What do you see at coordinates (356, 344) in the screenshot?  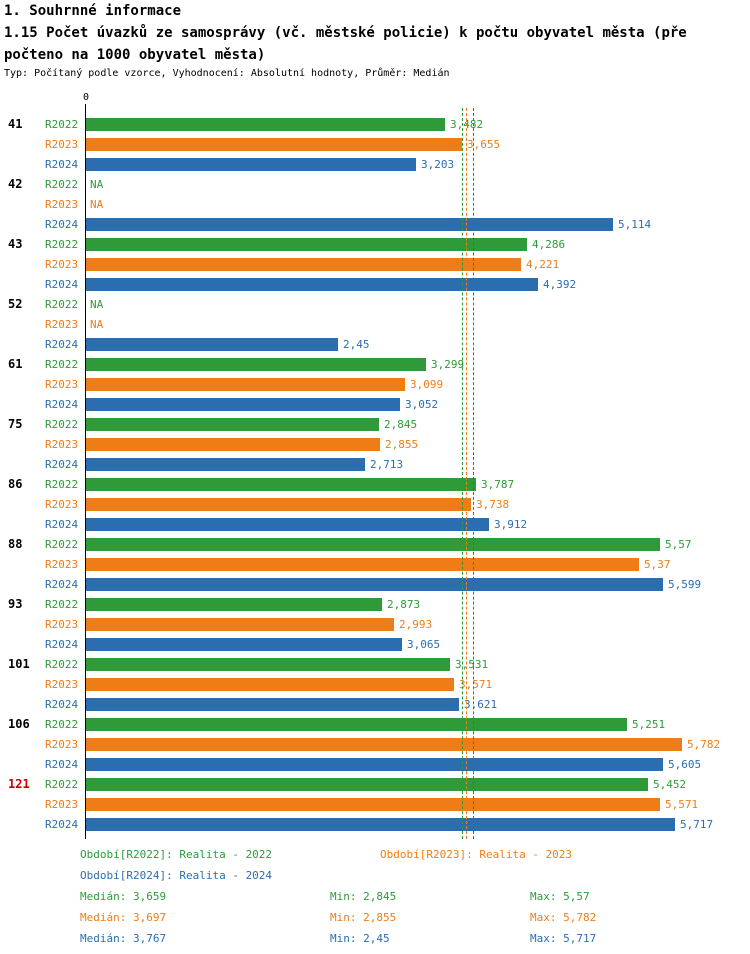 I see `bar-value-label: 2,45` at bounding box center [356, 344].